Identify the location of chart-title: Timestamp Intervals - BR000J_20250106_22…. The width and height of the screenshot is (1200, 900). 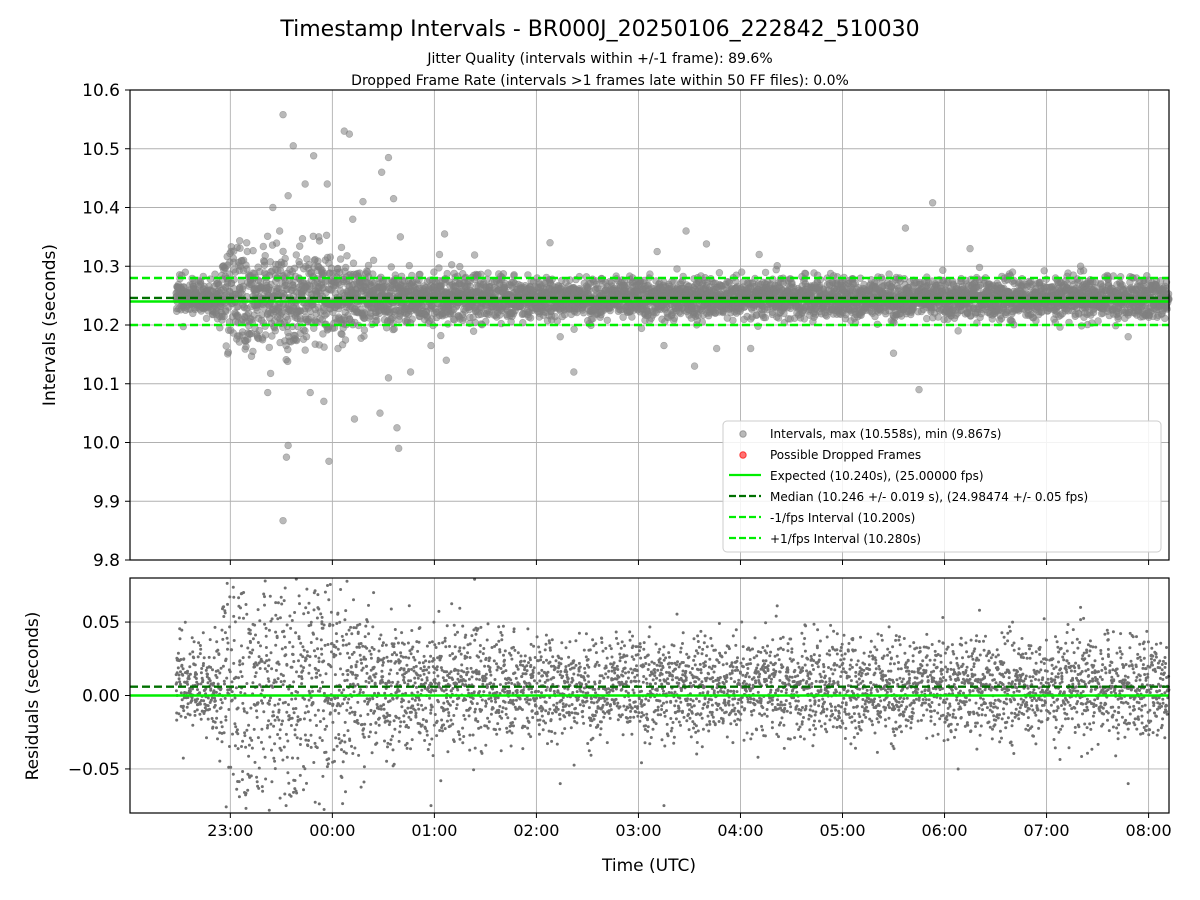
(599, 29).